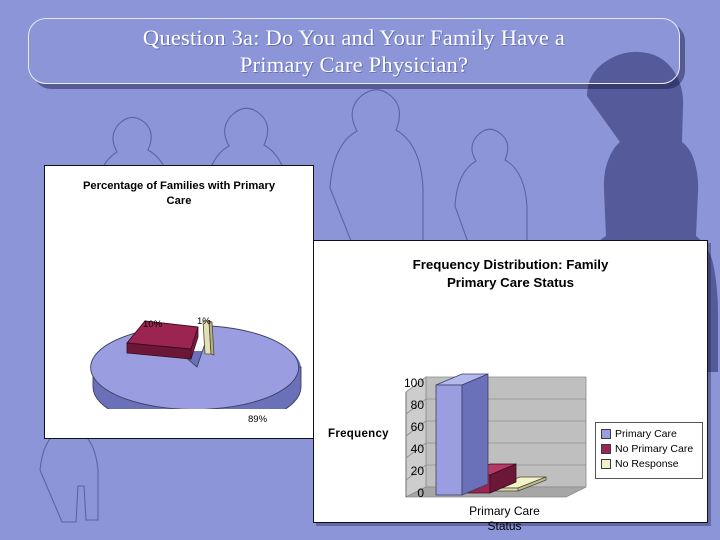  Describe the element at coordinates (196, 375) in the screenshot. I see `pie-chart-graphic` at that location.